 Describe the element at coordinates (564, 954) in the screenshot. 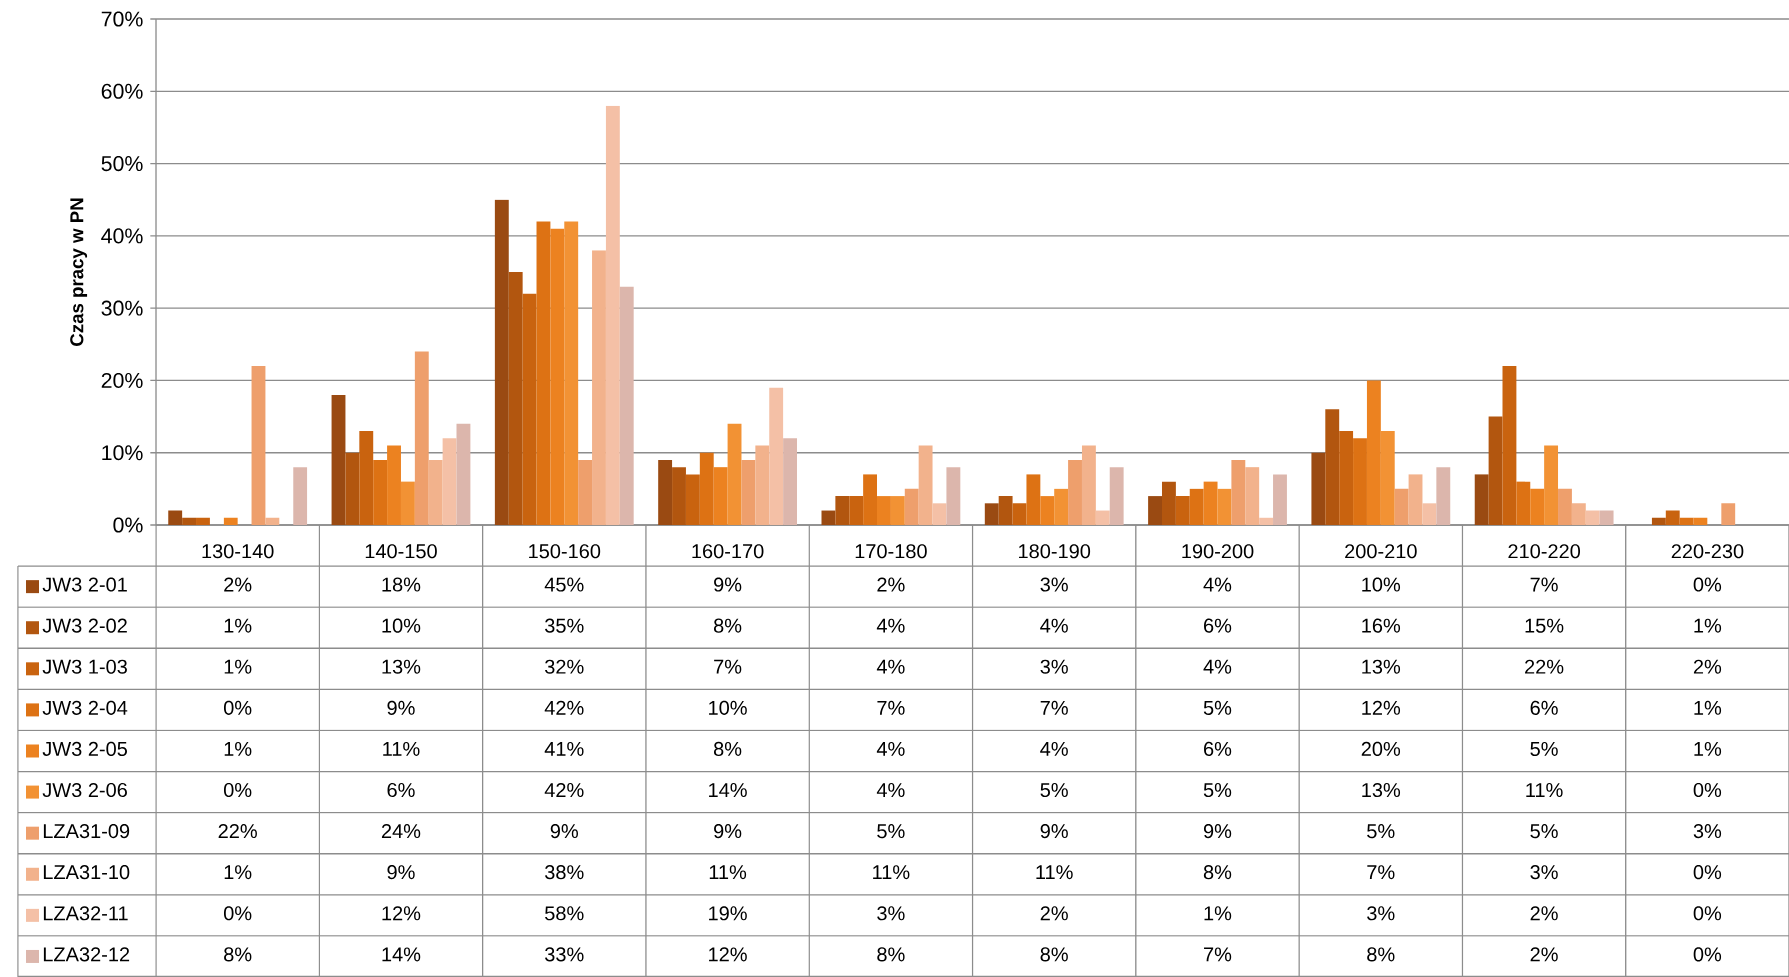

I see `data-label: 33%` at that location.